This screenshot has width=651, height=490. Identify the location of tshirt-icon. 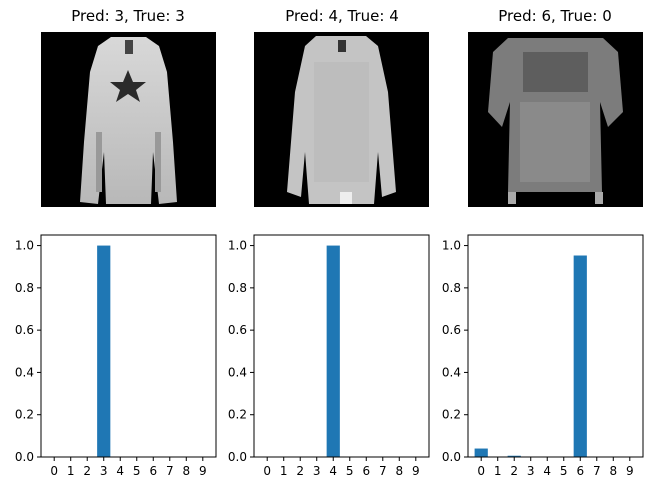
(555, 119).